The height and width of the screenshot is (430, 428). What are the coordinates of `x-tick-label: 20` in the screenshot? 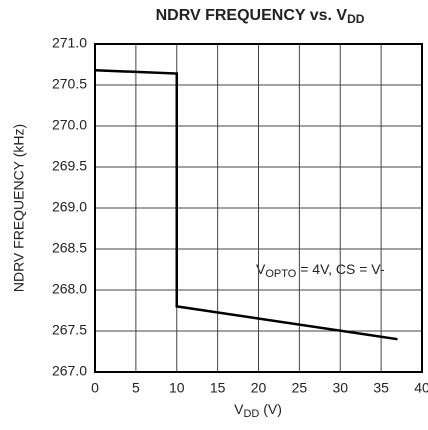 It's located at (259, 388).